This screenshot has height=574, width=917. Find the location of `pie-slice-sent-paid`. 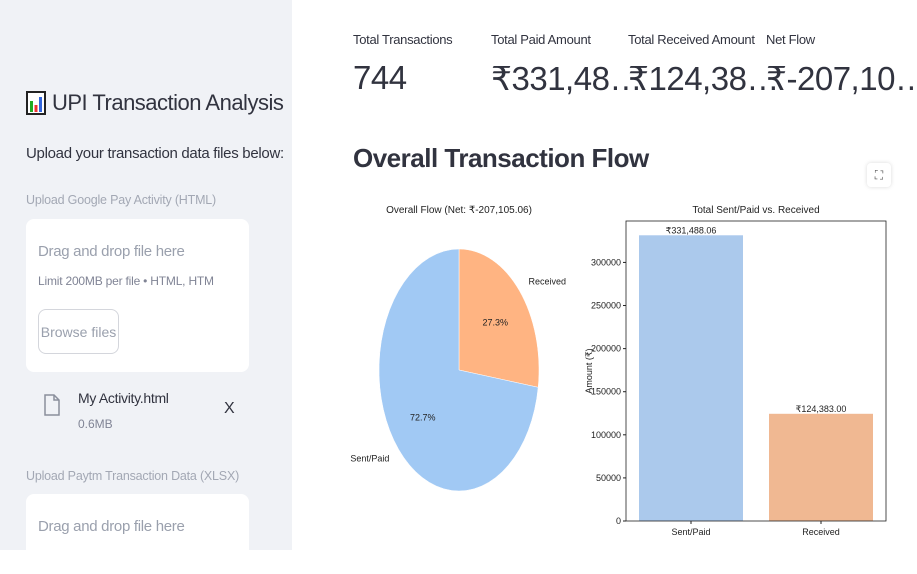

pie-slice-sent-paid is located at coordinates (458, 370).